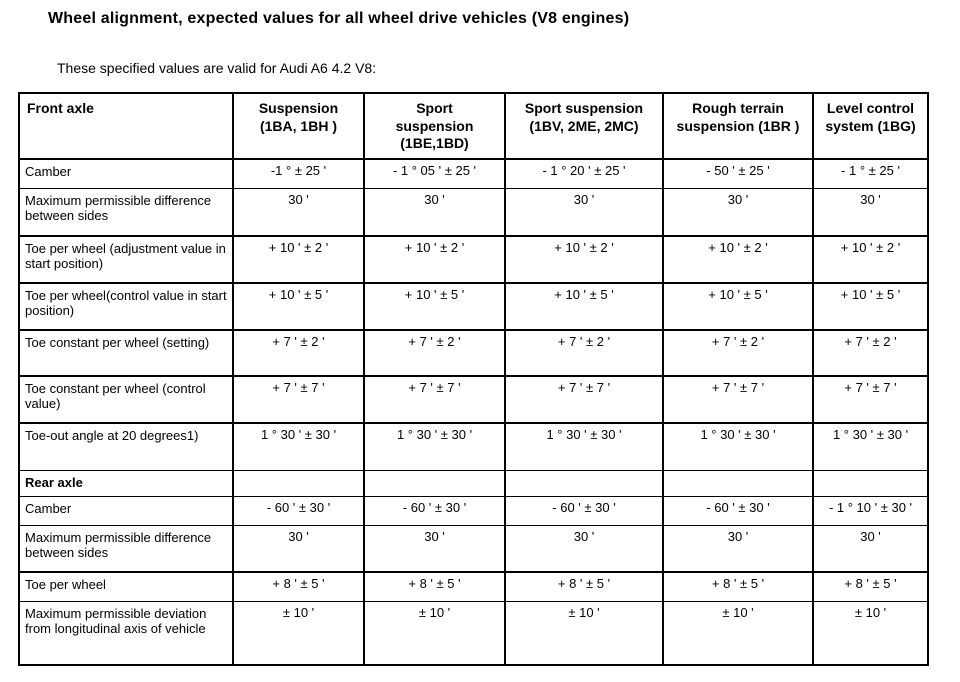 The width and height of the screenshot is (960, 682). I want to click on column-header: Sport suspension (1BE,1BD), so click(434, 126).